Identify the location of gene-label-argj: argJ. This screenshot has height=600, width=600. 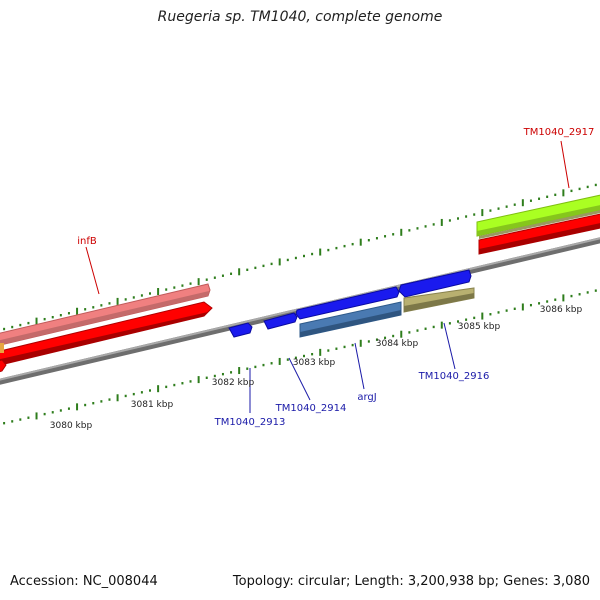
(366, 397).